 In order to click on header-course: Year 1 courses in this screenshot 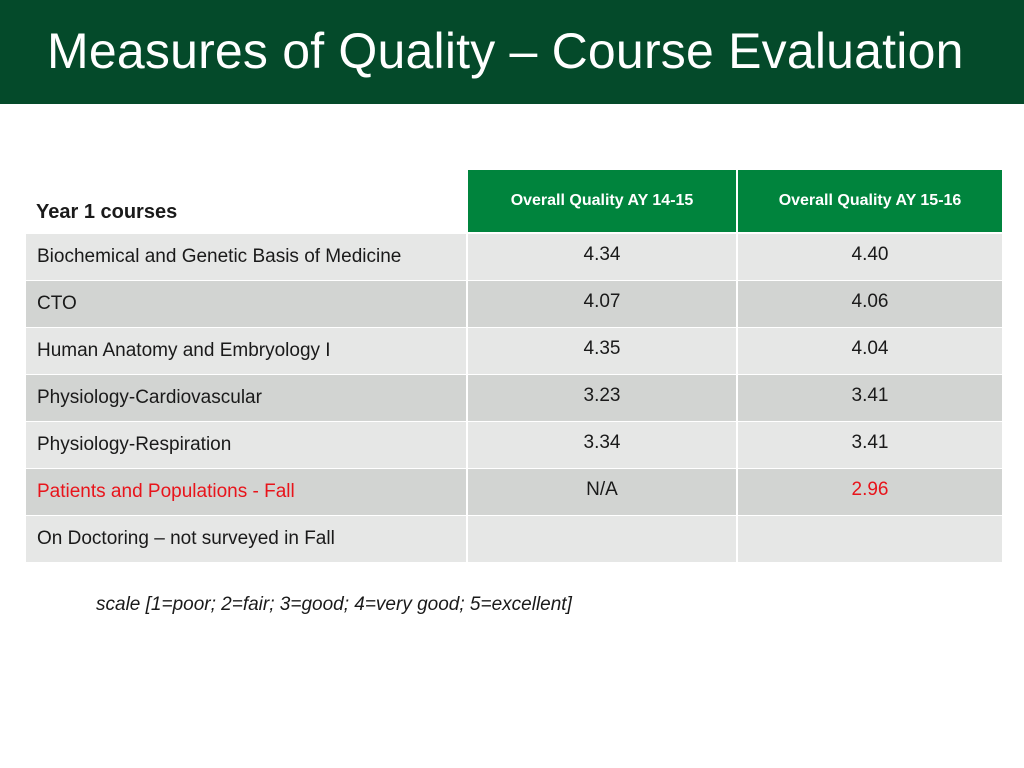, I will do `click(246, 201)`.